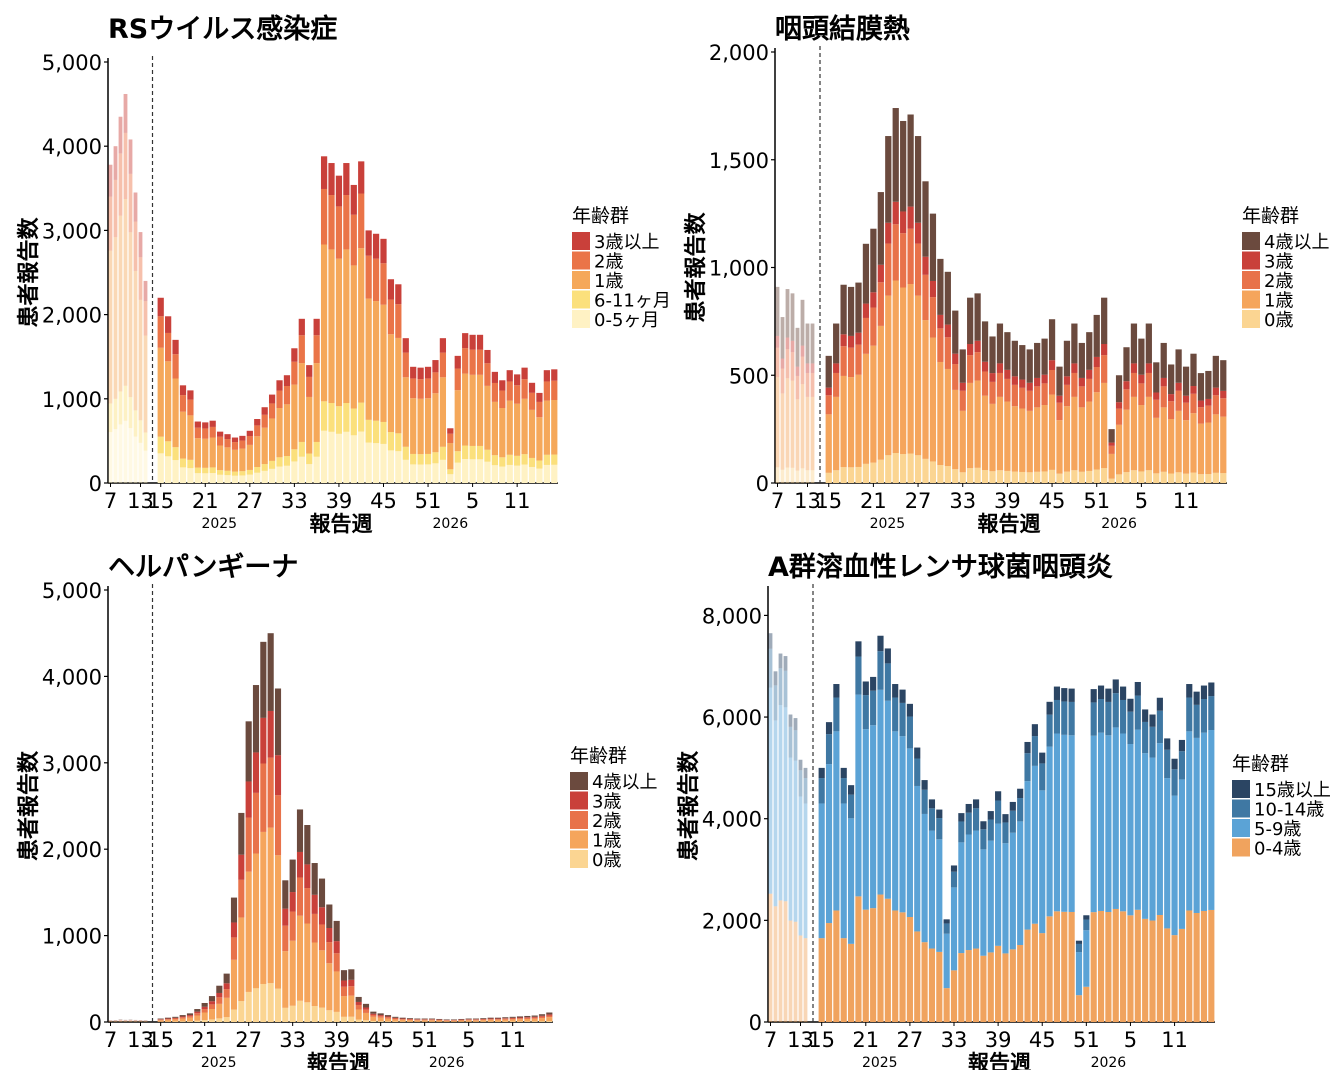 This screenshot has width=1338, height=1074. I want to click on y-tick-label: 500, so click(749, 376).